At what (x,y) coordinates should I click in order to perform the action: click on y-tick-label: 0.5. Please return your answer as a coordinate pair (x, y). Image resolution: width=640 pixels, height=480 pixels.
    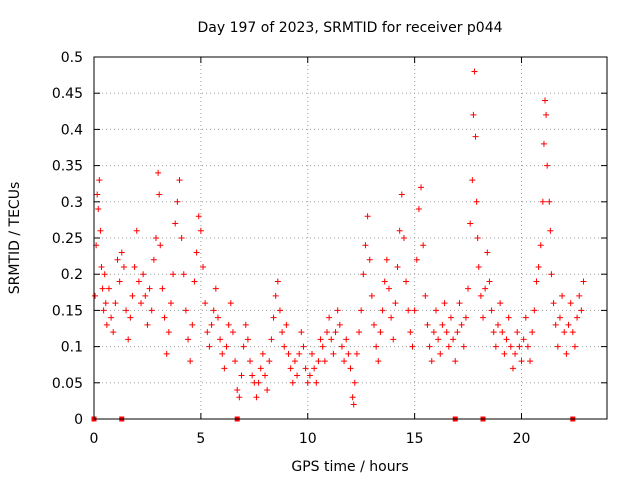
    Looking at the image, I should click on (72, 58).